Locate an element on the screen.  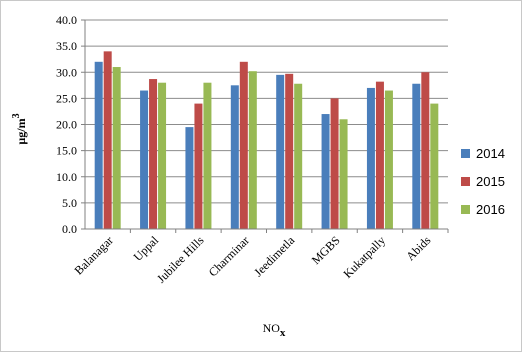
y-axis-label-main: µg/m is located at coordinates (21, 131).